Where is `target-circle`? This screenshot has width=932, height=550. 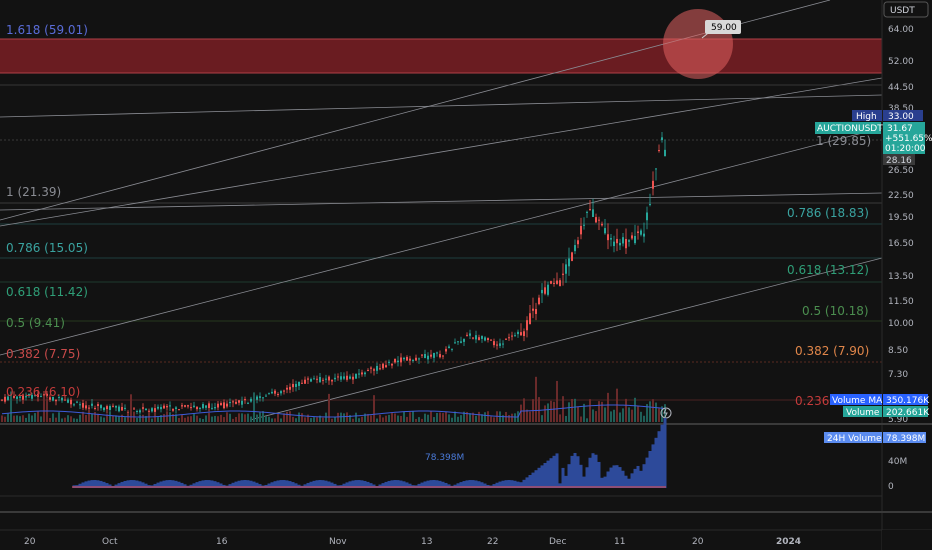
target-circle is located at coordinates (698, 44).